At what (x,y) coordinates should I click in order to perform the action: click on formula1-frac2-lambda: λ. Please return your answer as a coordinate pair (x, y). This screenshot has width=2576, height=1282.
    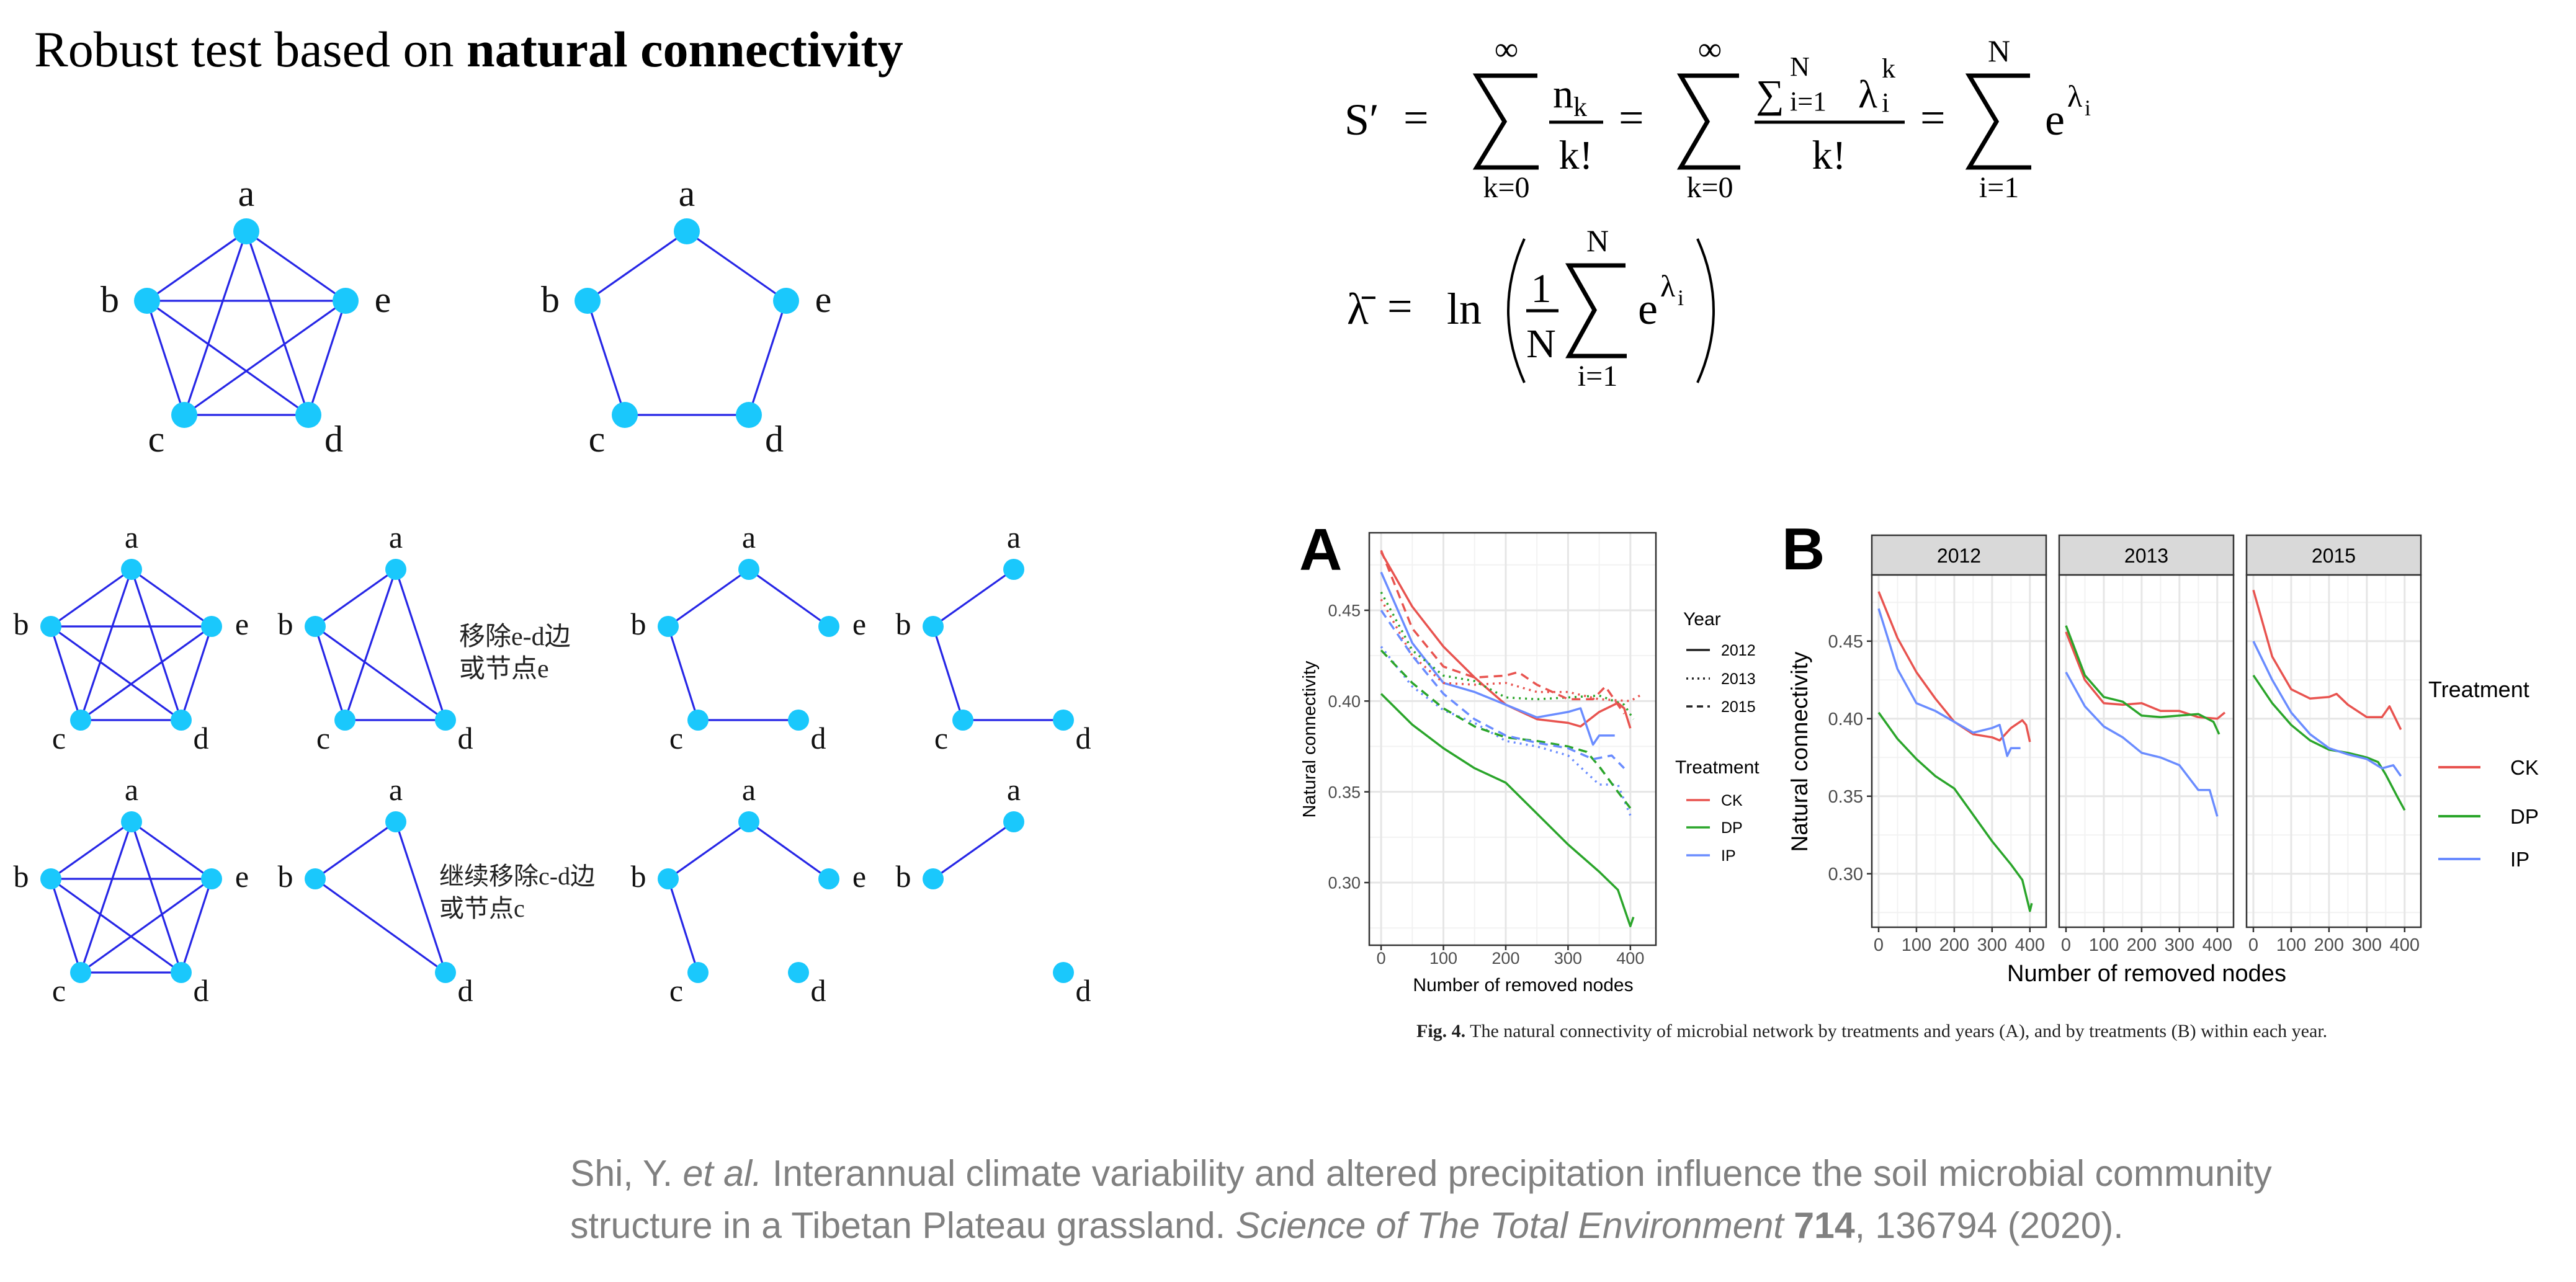
    Looking at the image, I should click on (1867, 94).